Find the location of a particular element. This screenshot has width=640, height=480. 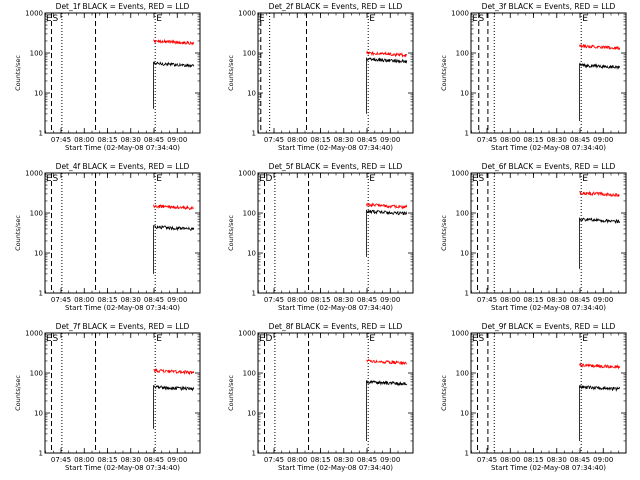

chart-title: Det_9f BLACK = Events, RED = LLD is located at coordinates (549, 326).